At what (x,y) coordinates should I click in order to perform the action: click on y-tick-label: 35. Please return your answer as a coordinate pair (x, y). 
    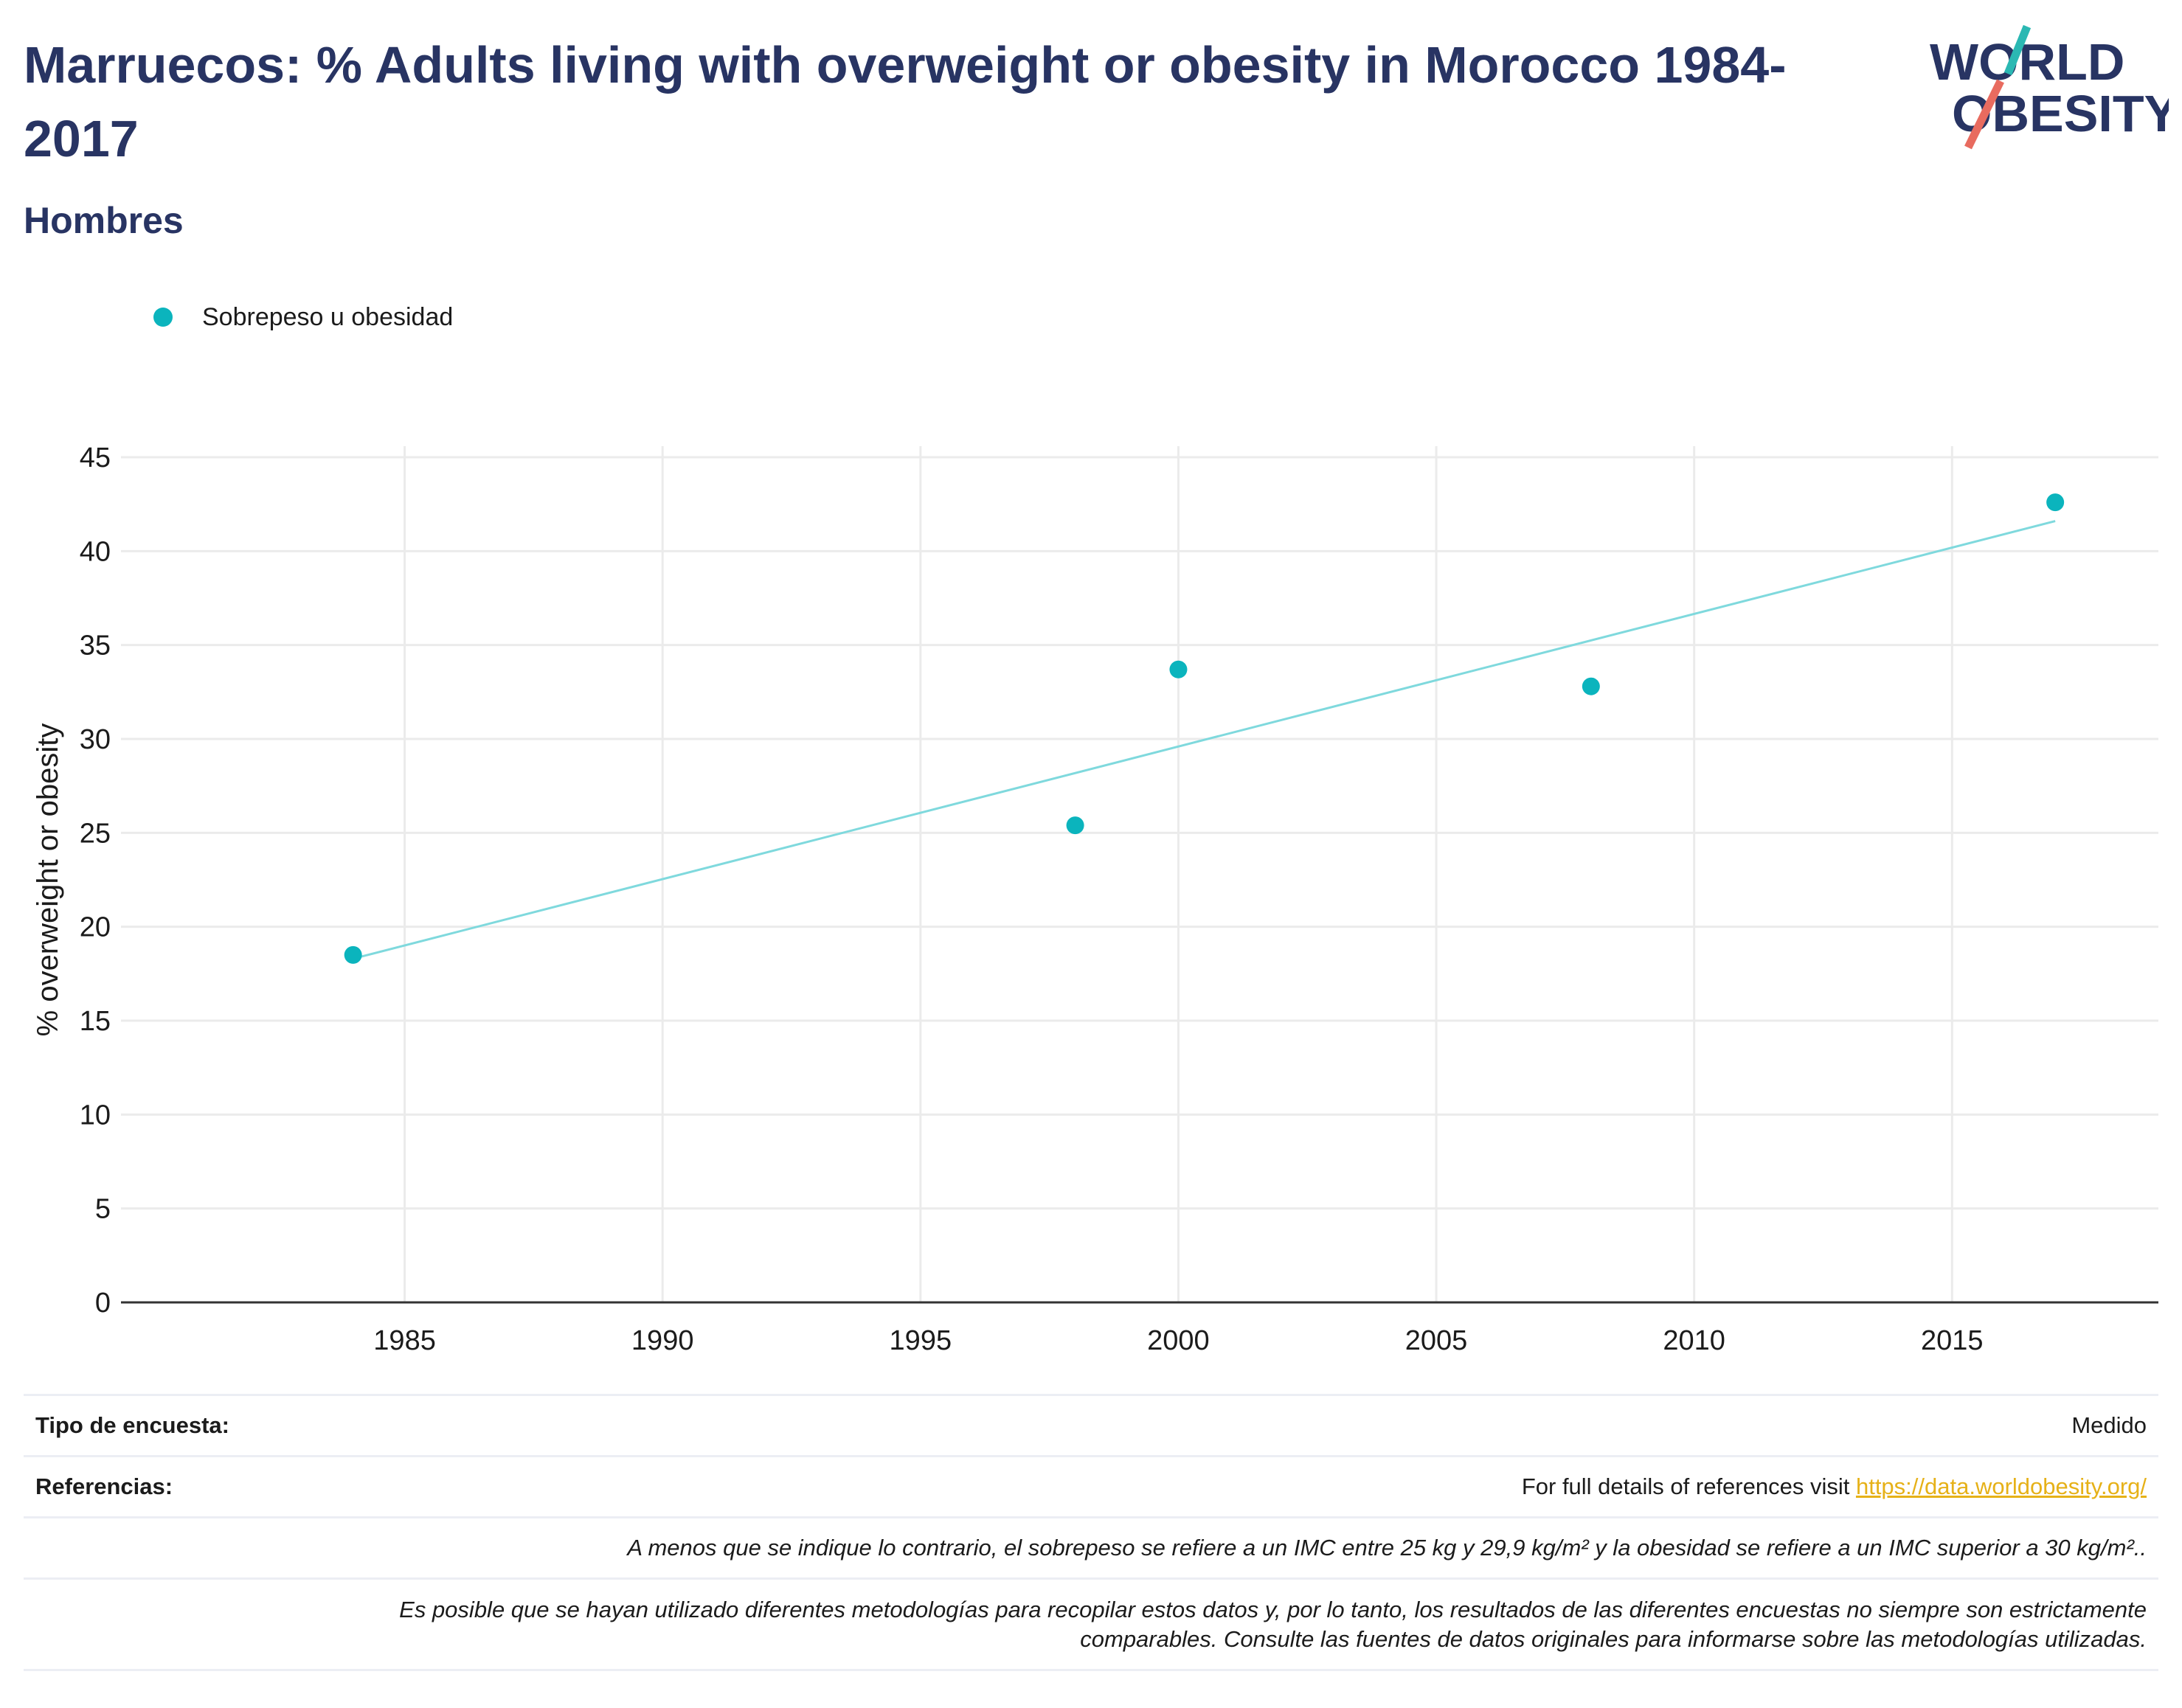
    Looking at the image, I should click on (95, 646).